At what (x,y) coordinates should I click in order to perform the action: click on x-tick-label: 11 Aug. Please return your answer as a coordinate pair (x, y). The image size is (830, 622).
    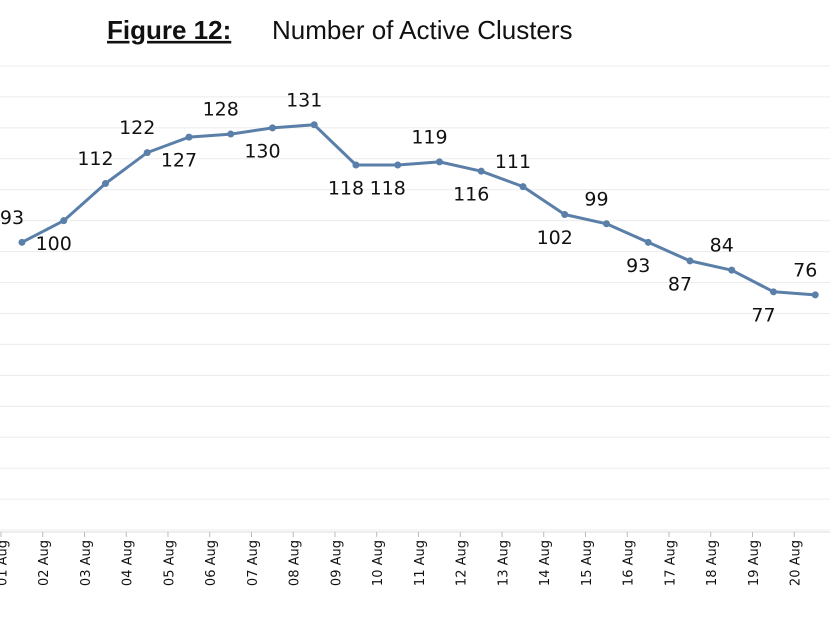
    Looking at the image, I should click on (420, 563).